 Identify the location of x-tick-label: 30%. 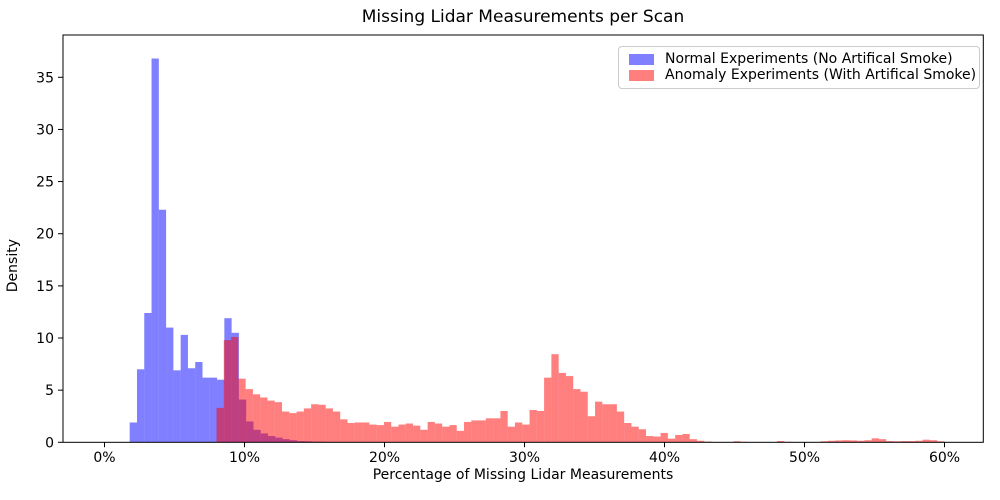
(524, 458).